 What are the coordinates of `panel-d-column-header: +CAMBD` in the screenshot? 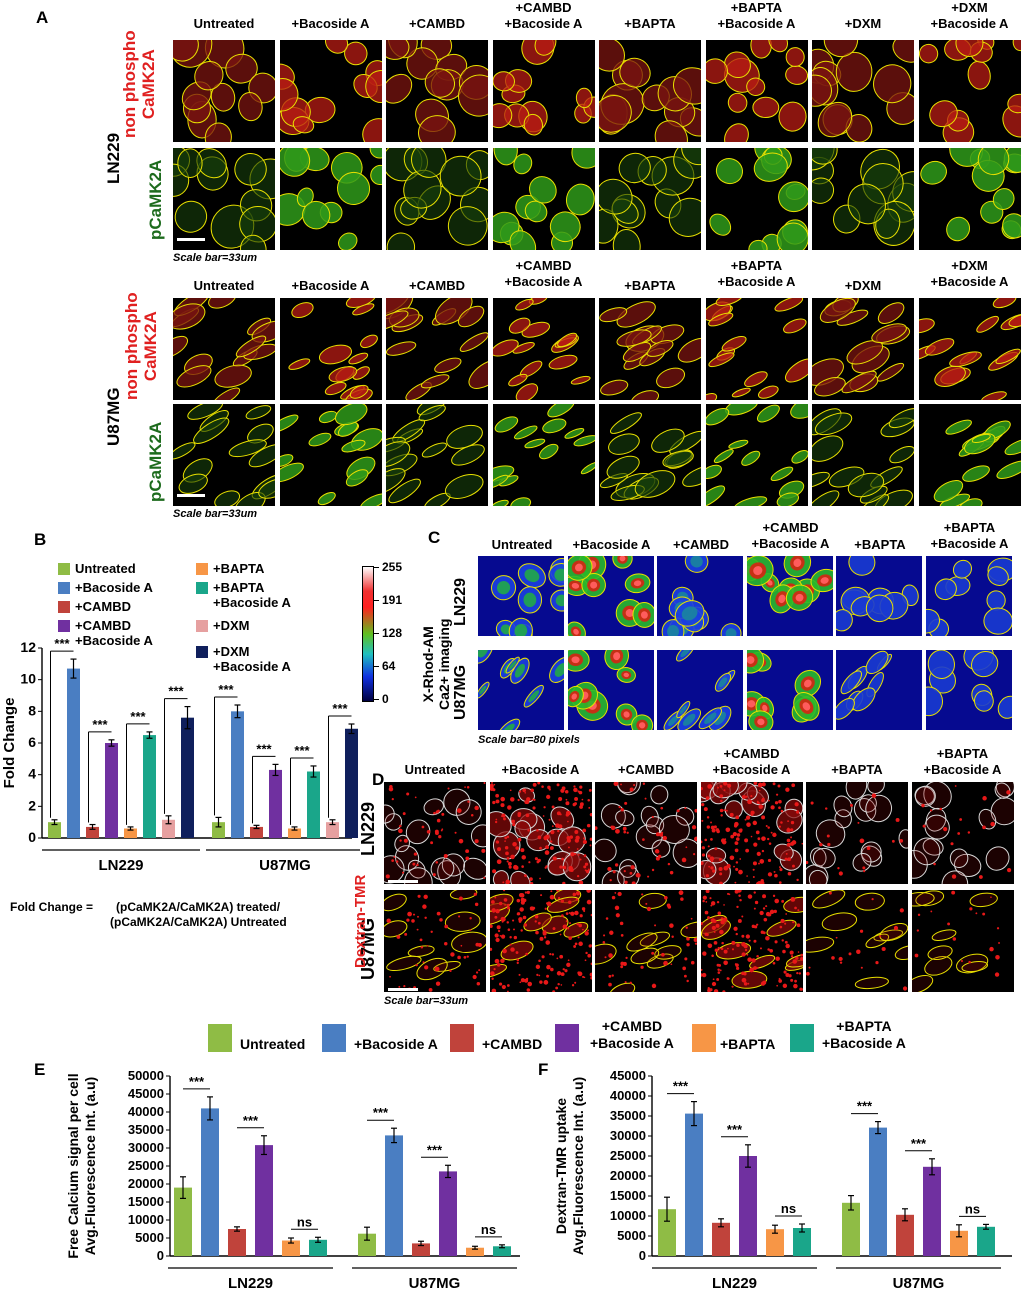 It's located at (646, 770).